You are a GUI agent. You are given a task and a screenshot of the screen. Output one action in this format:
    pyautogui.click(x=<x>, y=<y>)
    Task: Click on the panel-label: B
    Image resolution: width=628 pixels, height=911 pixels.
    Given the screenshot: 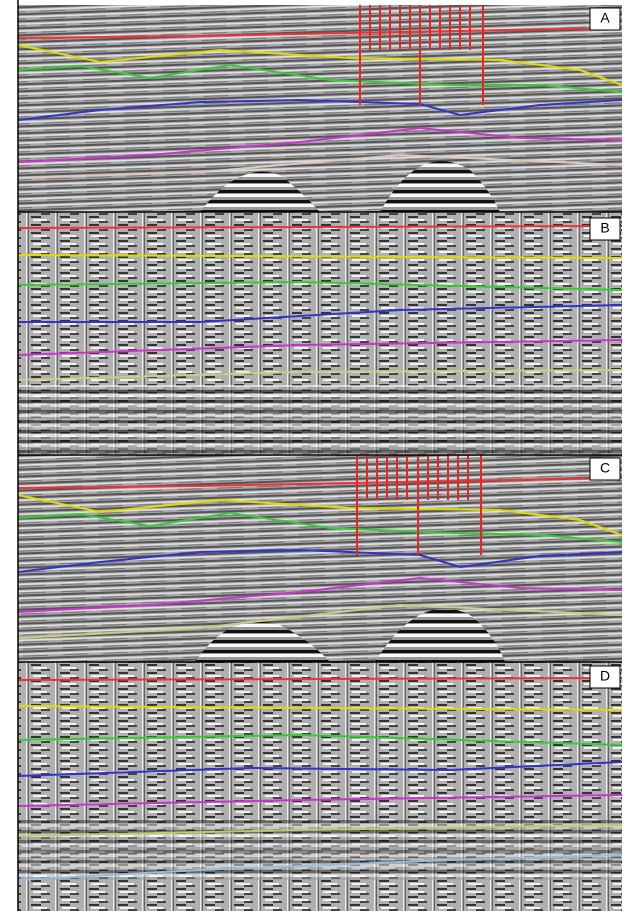 What is the action you would take?
    pyautogui.click(x=604, y=228)
    